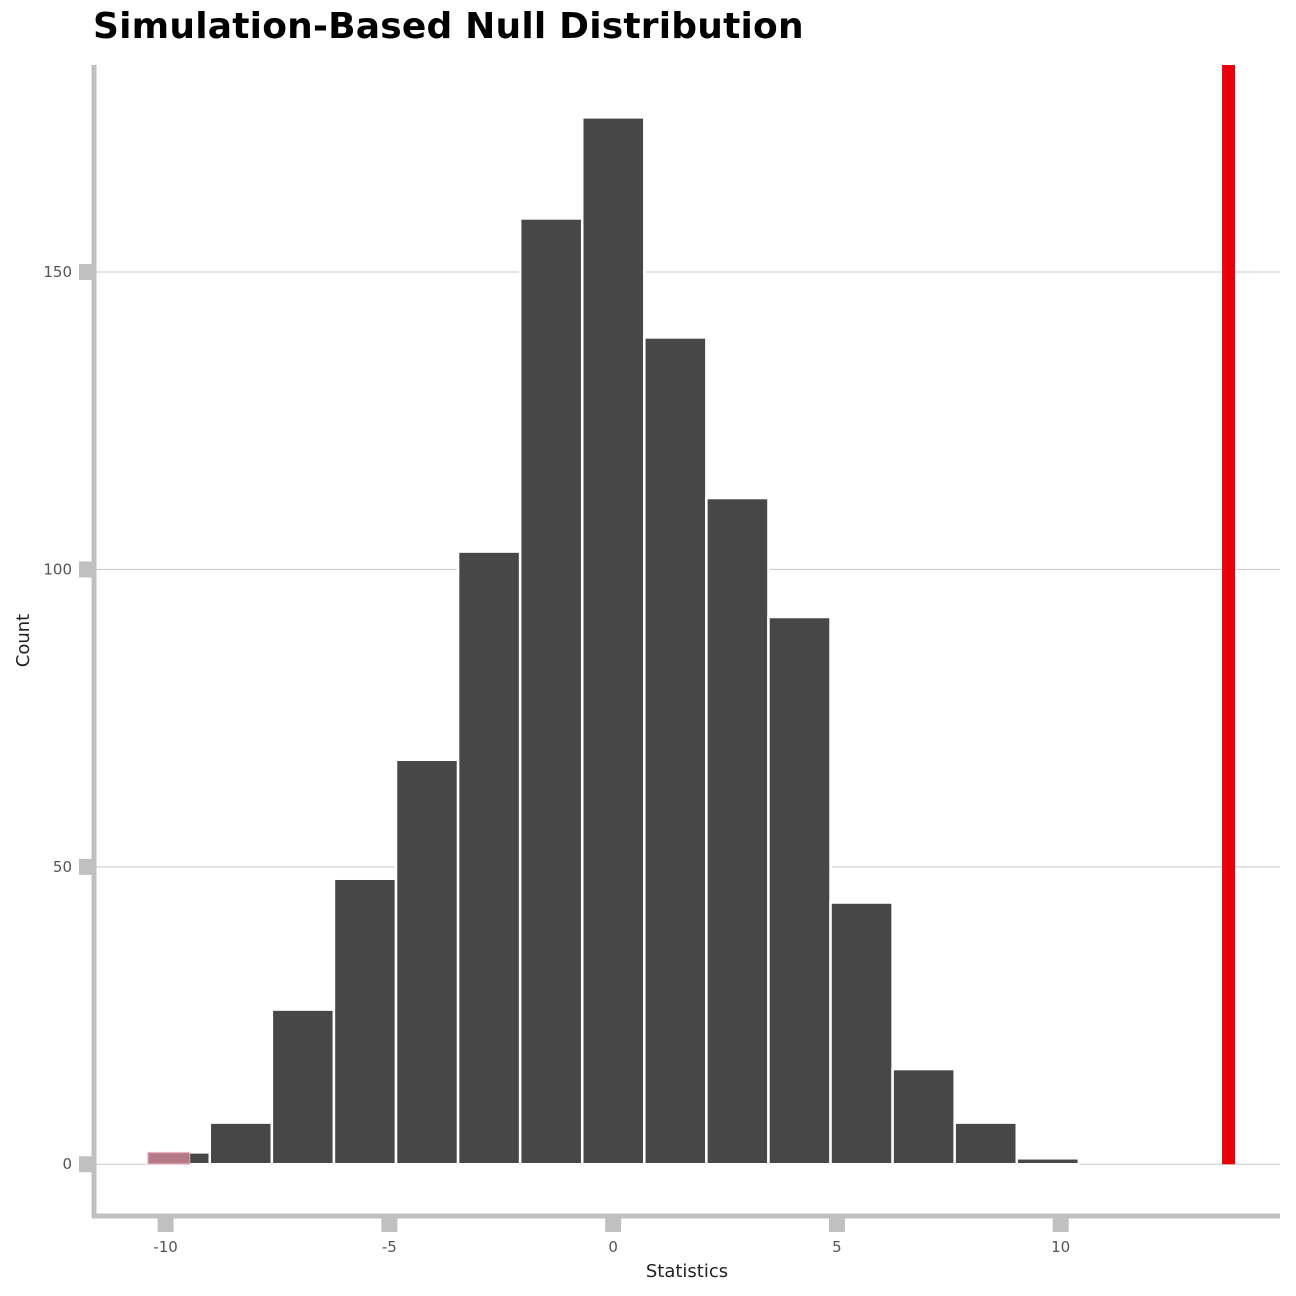 Image resolution: width=1296 pixels, height=1296 pixels. What do you see at coordinates (62, 867) in the screenshot?
I see `y-tick-label: 50` at bounding box center [62, 867].